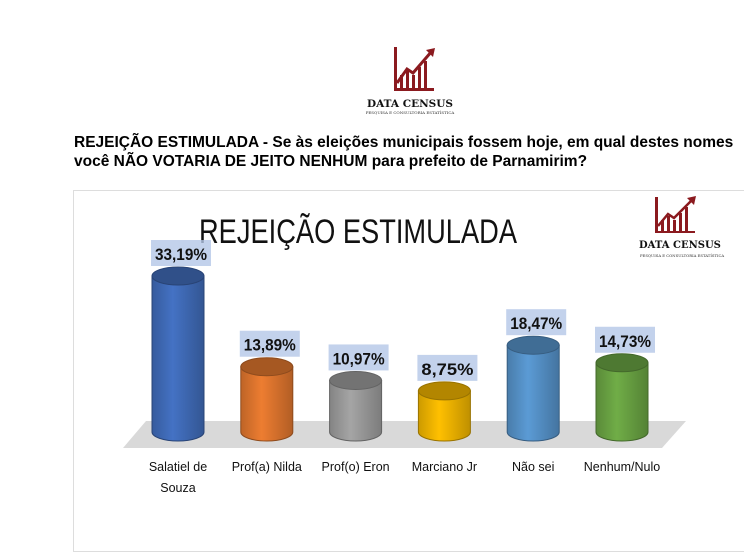  Describe the element at coordinates (410, 112) in the screenshot. I see `logo-tagline: PESQUISA E CONSULTORIA ESTATÍSTICA` at that location.